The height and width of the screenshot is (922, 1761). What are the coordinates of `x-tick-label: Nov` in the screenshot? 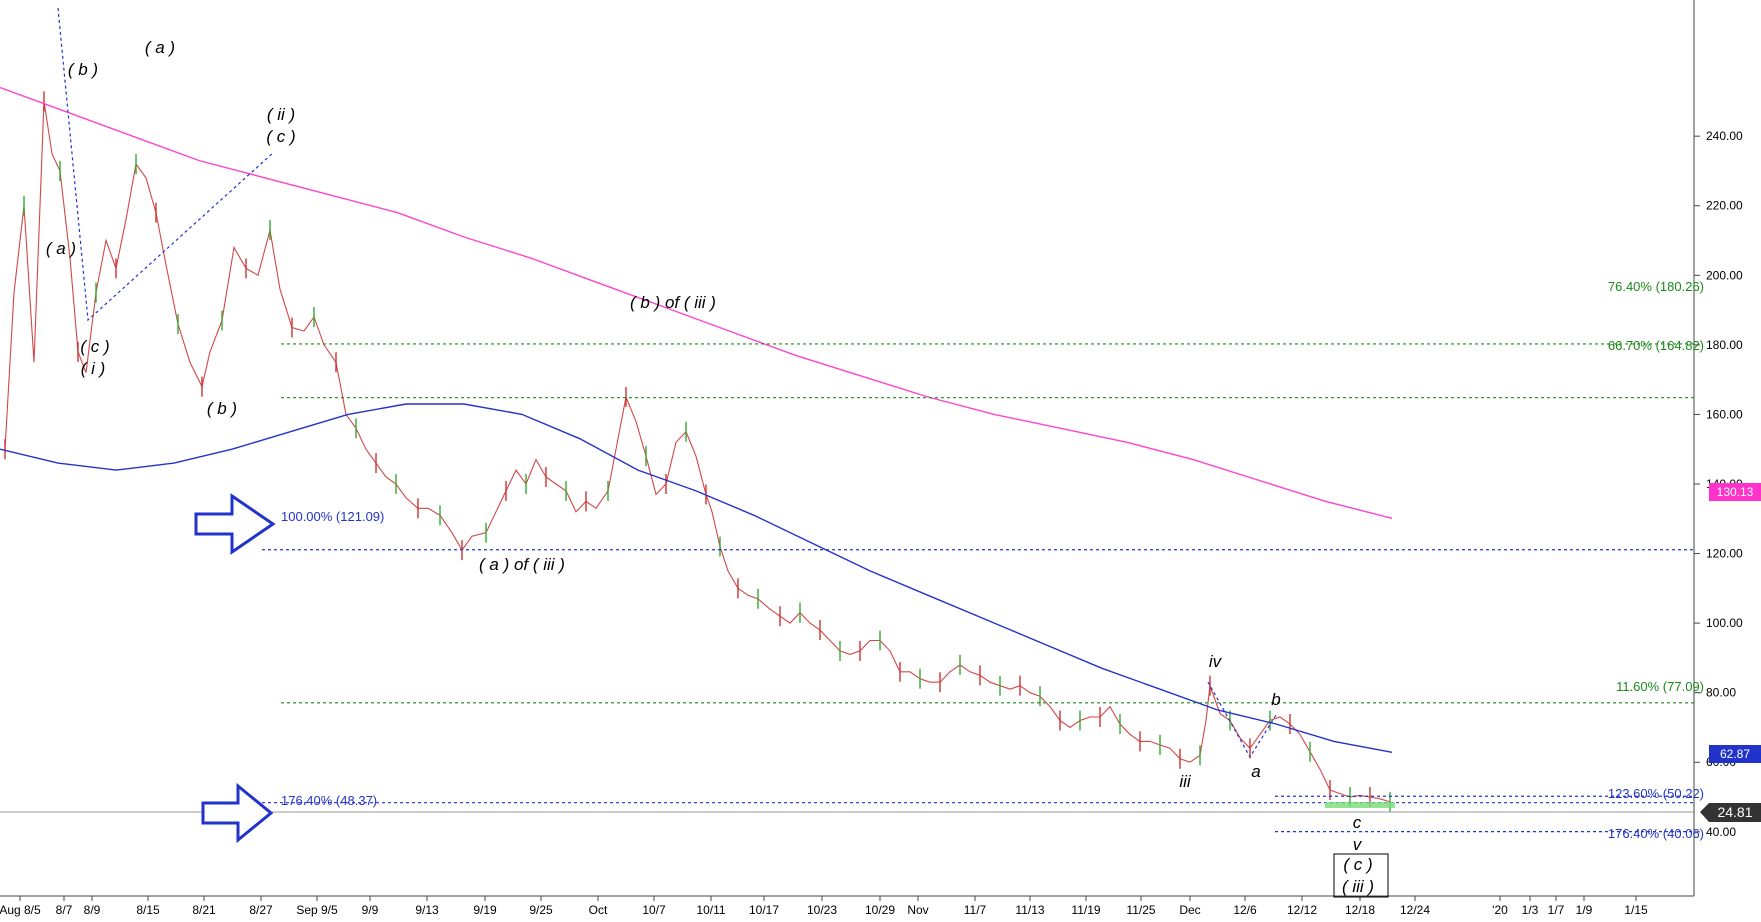 It's located at (917, 910).